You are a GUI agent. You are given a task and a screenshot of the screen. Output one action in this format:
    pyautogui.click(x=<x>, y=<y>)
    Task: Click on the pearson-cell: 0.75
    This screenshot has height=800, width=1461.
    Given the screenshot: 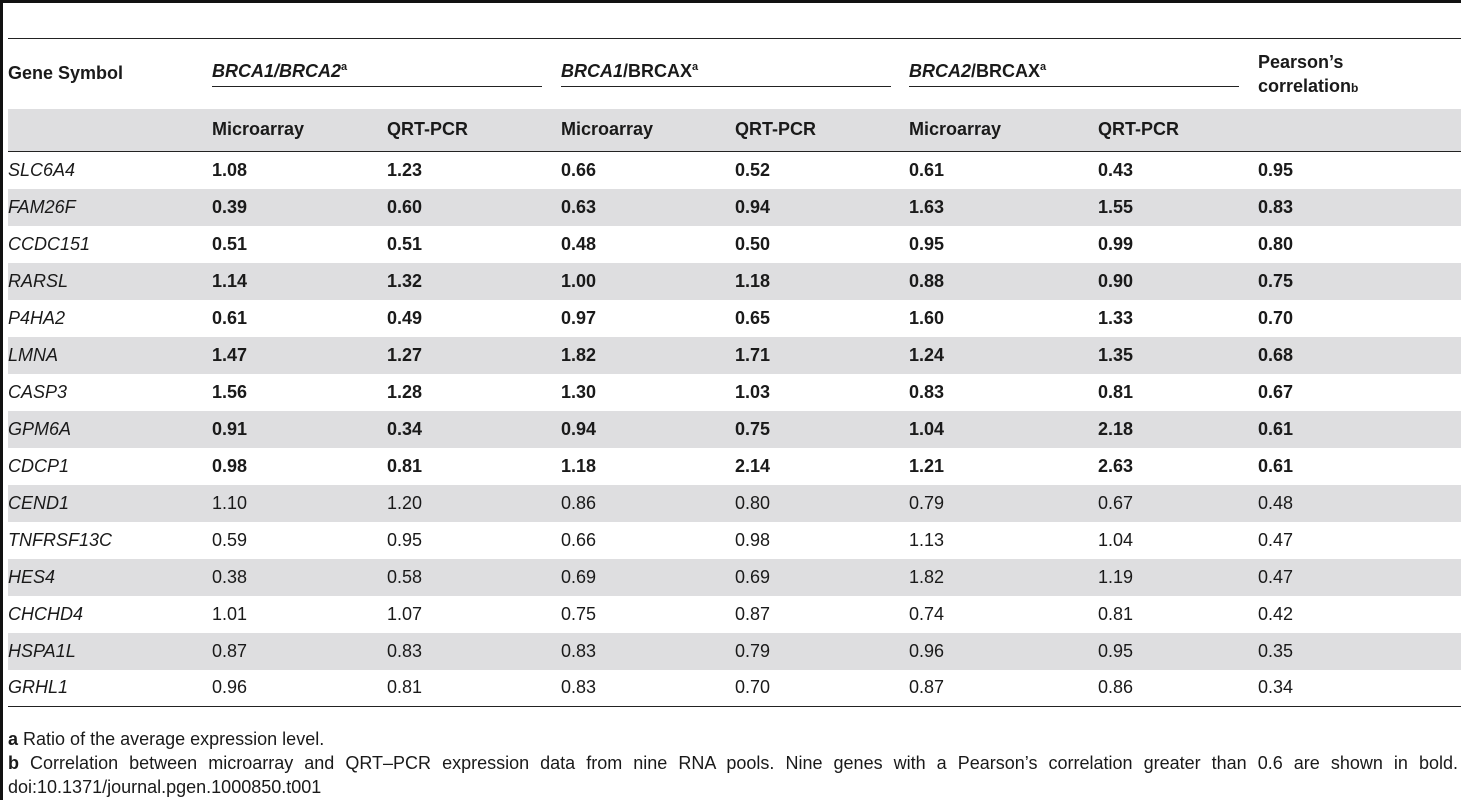 What is the action you would take?
    pyautogui.click(x=1276, y=280)
    